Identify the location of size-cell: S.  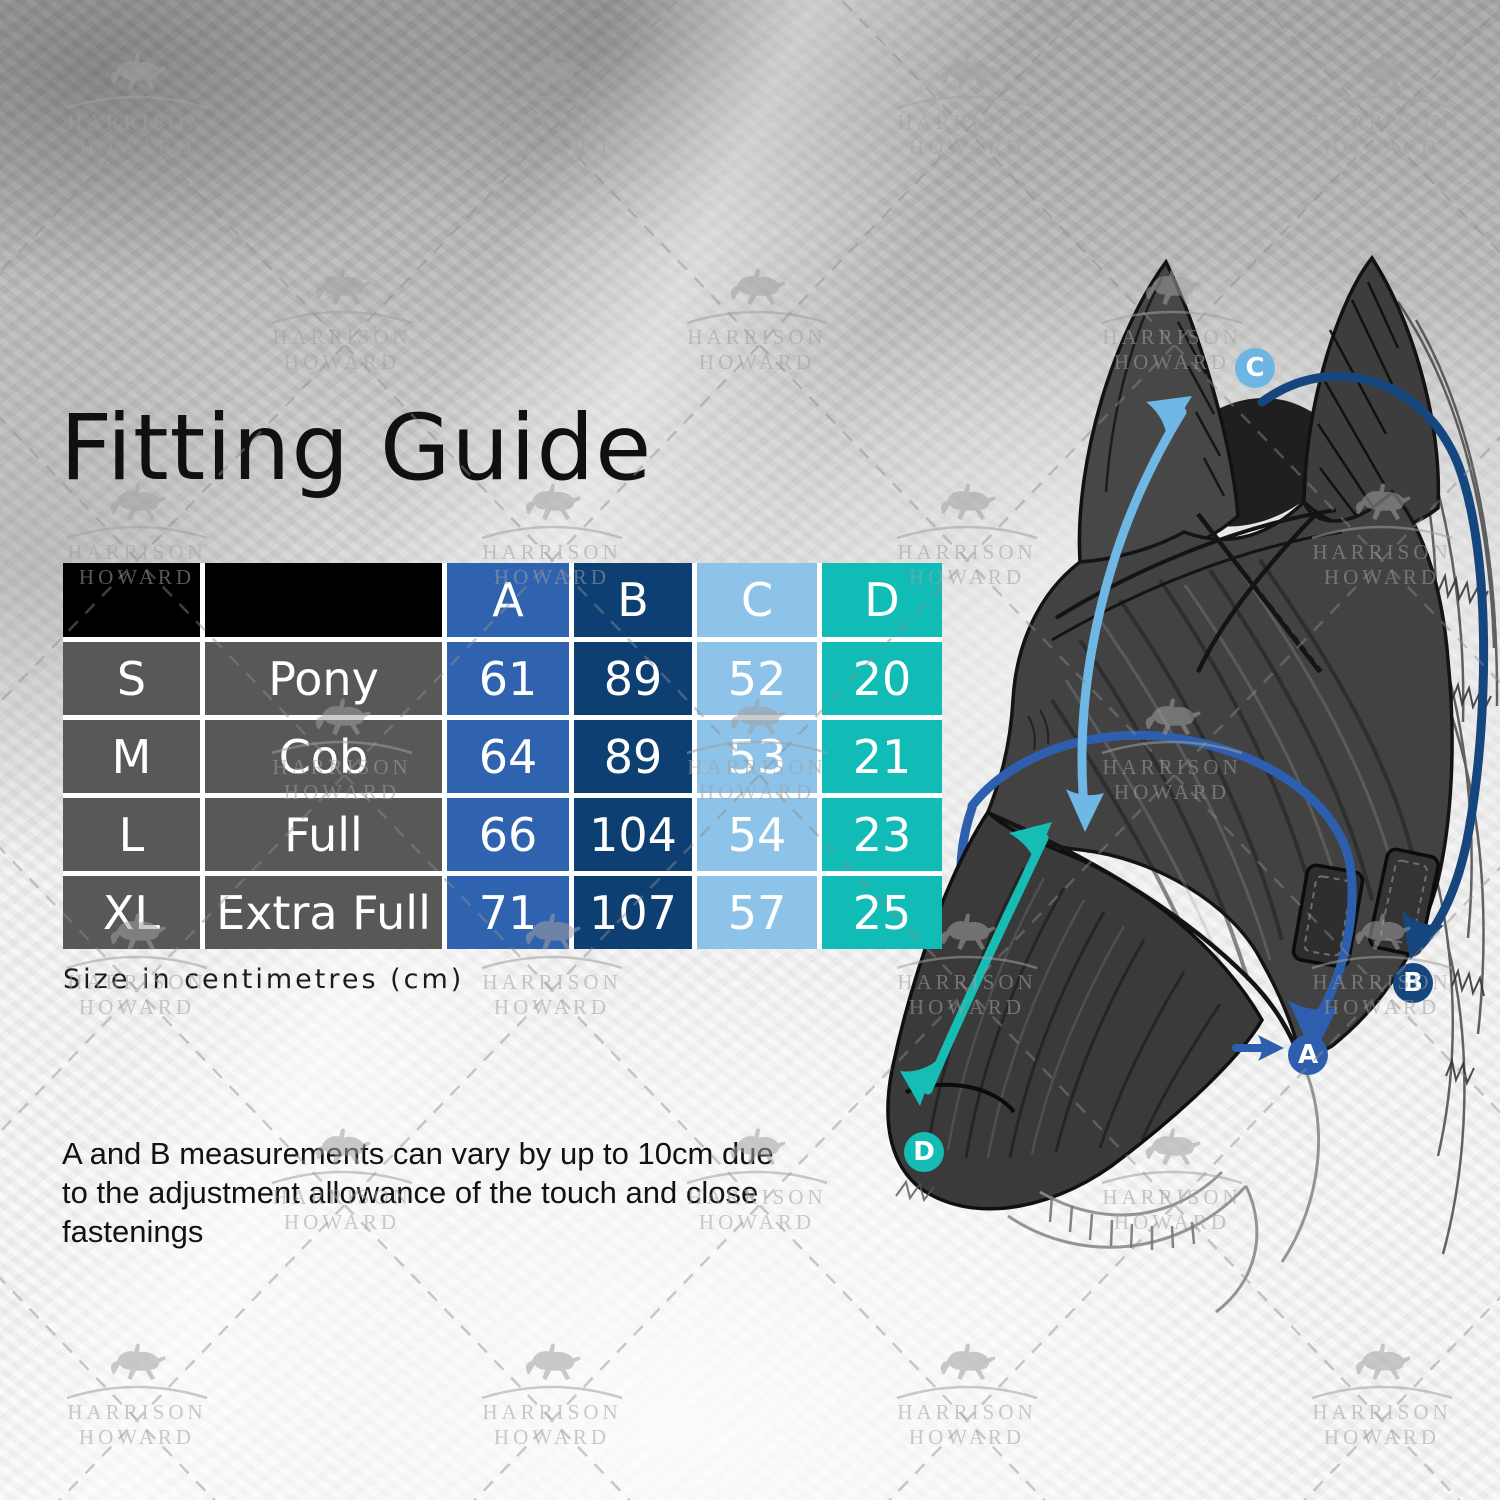
(131, 678).